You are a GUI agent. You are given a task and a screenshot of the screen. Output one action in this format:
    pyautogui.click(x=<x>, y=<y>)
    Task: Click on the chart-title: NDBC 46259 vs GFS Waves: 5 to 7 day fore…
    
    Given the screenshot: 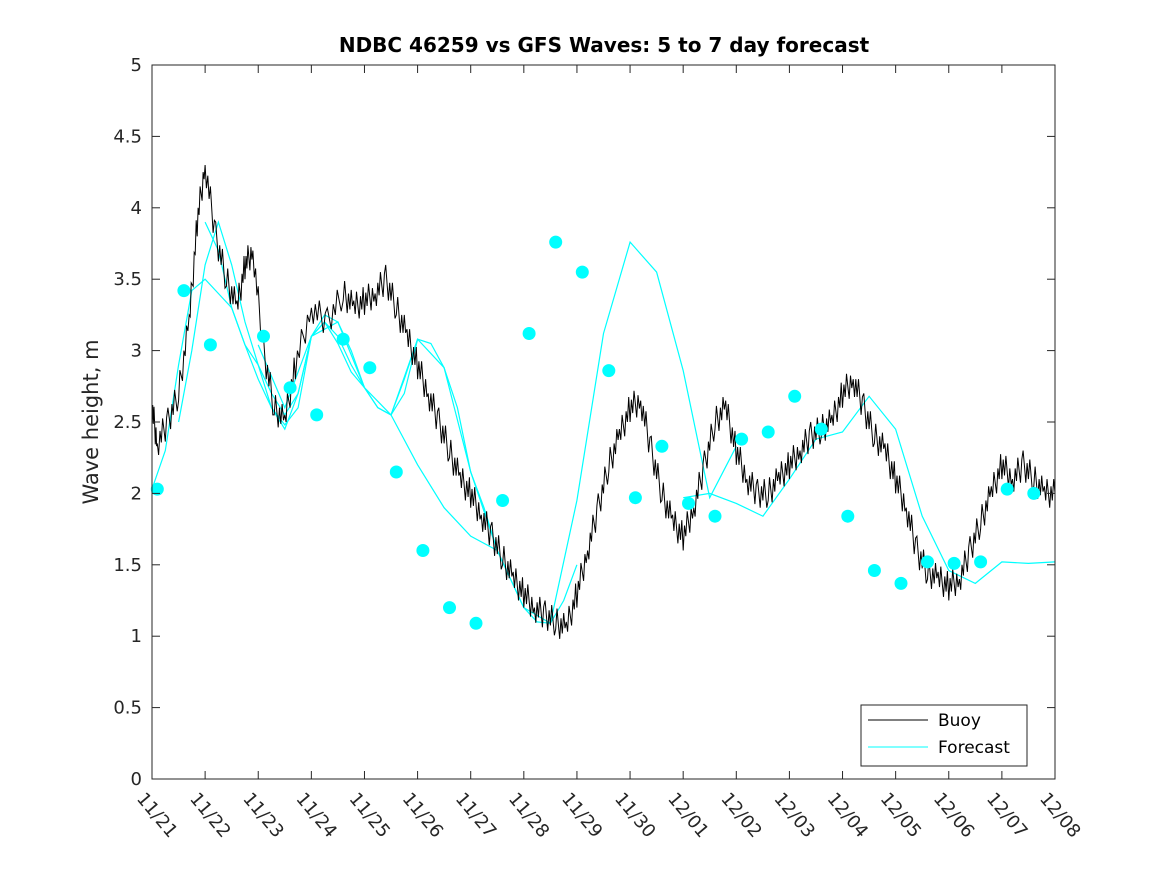 What is the action you would take?
    pyautogui.click(x=604, y=45)
    